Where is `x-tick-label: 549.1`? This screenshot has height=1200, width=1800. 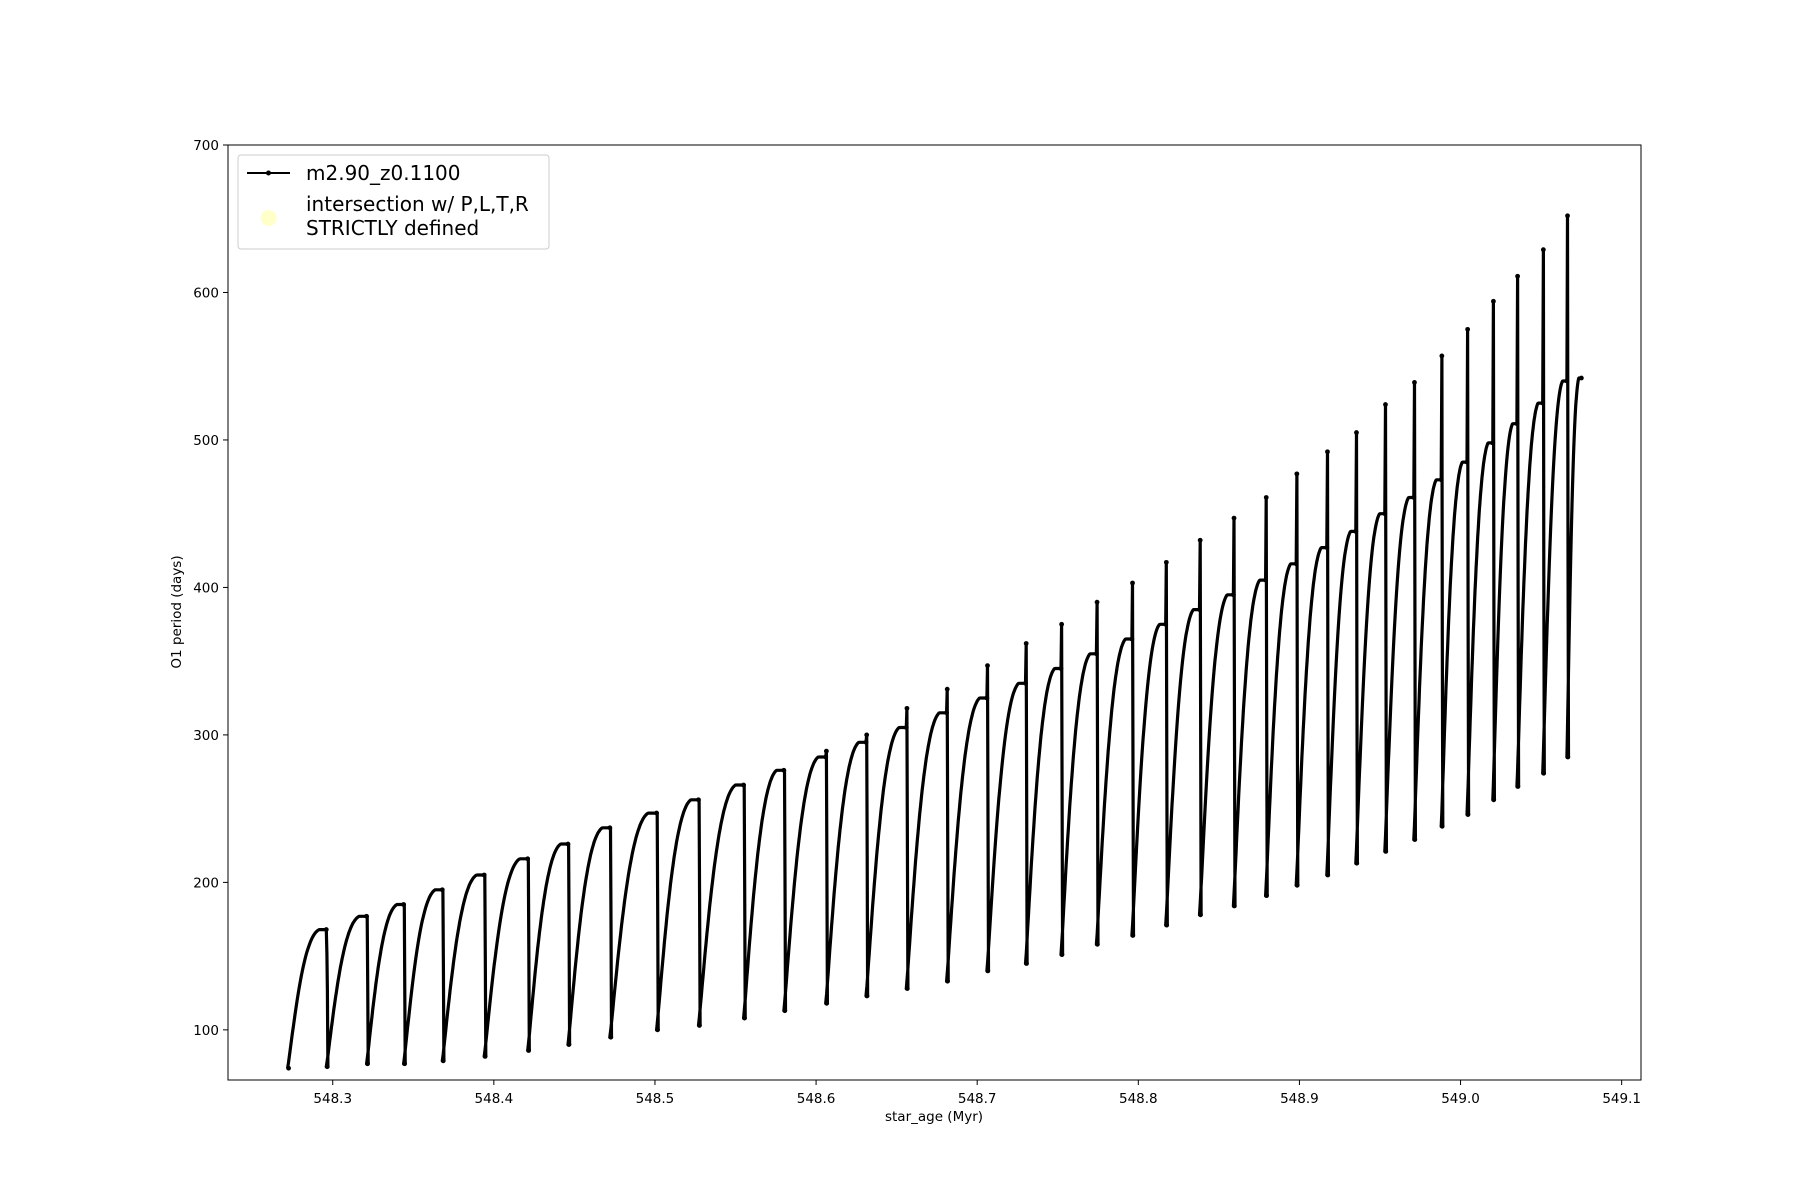
x-tick-label: 549.1 is located at coordinates (1621, 1099).